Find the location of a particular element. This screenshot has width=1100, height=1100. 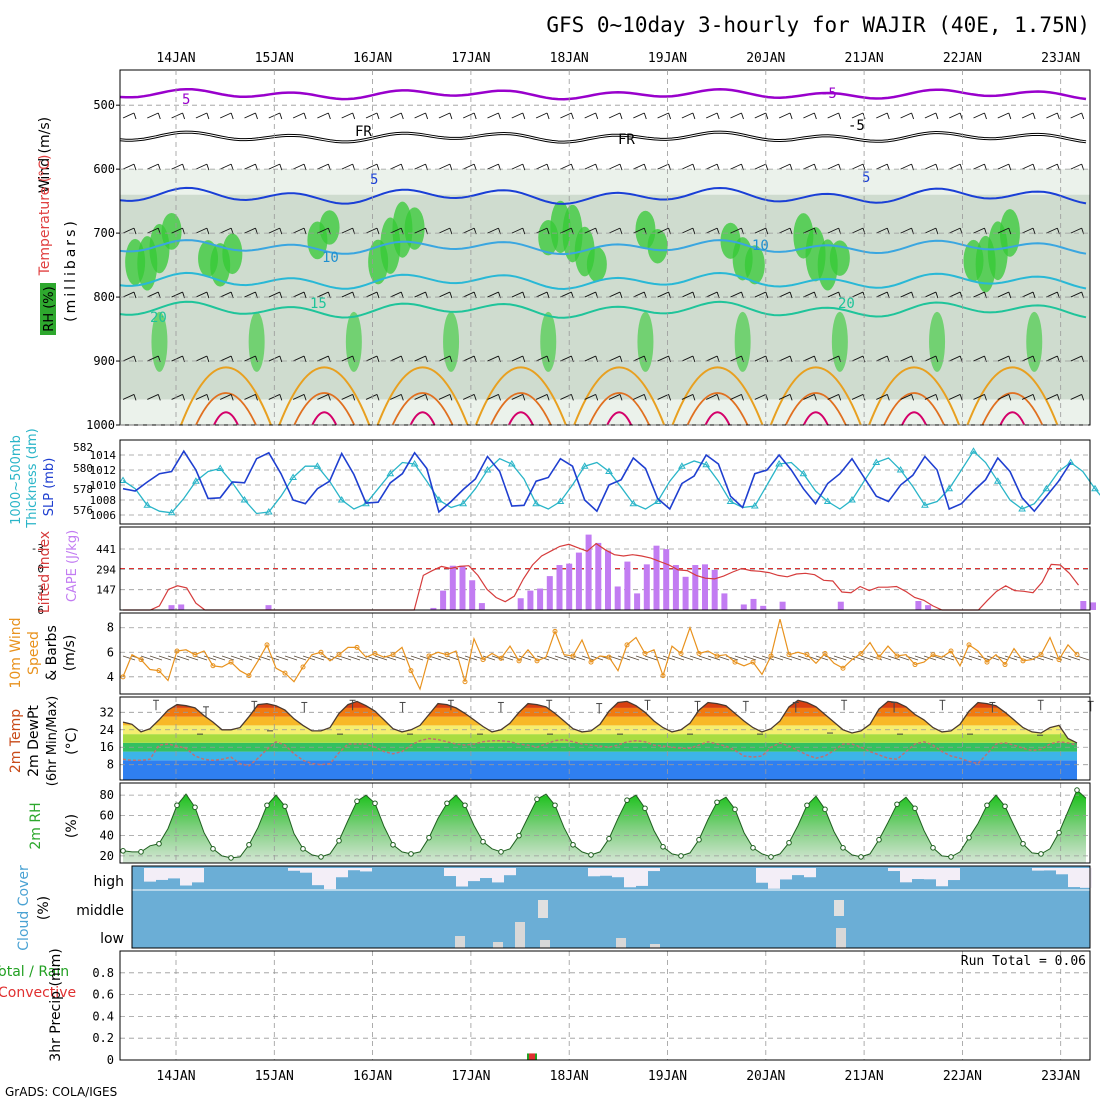

date-label-top: 21JAN is located at coordinates (864, 58).